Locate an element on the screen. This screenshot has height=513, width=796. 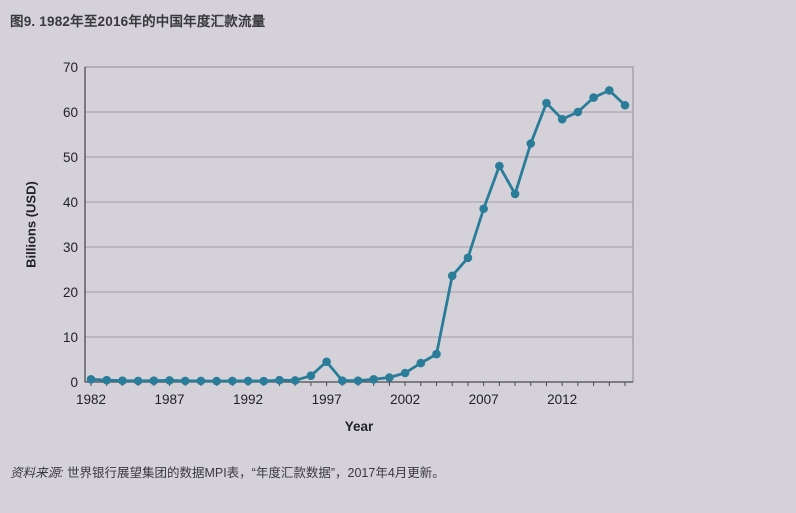
y-tick-label: 30 is located at coordinates (70, 247).